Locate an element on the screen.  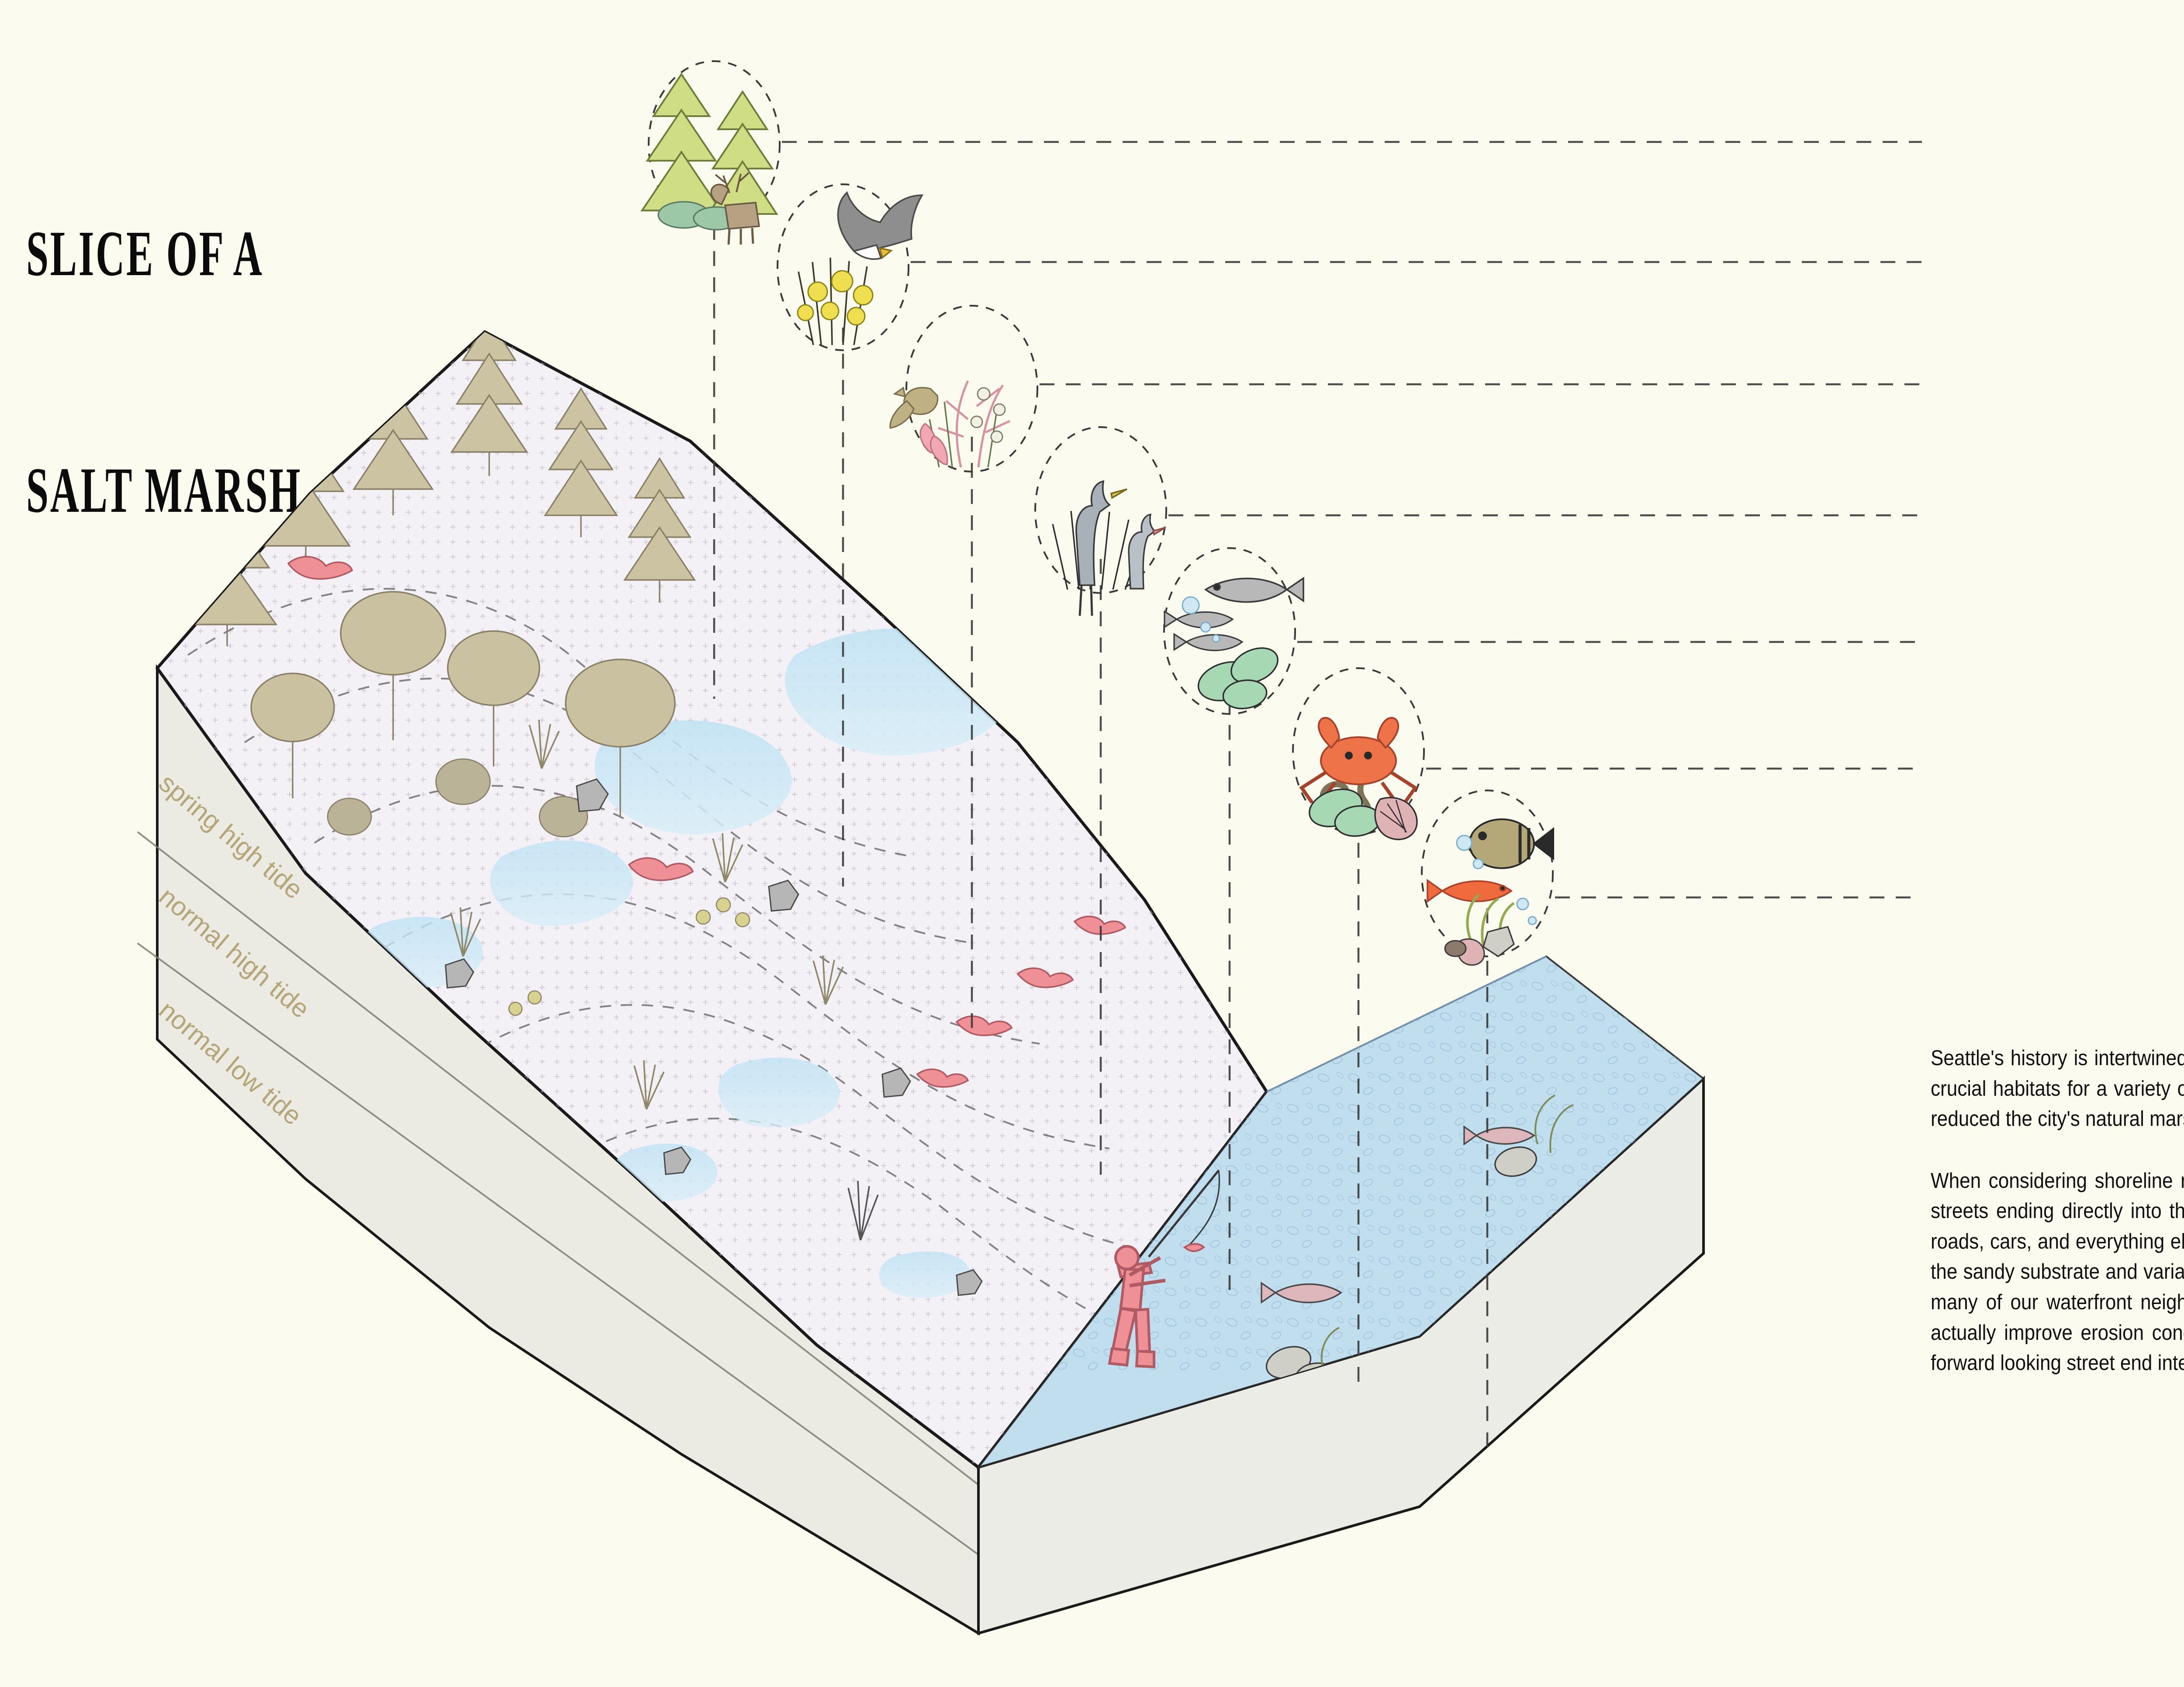
starry-flounder-icon is located at coordinates (1510, 843).